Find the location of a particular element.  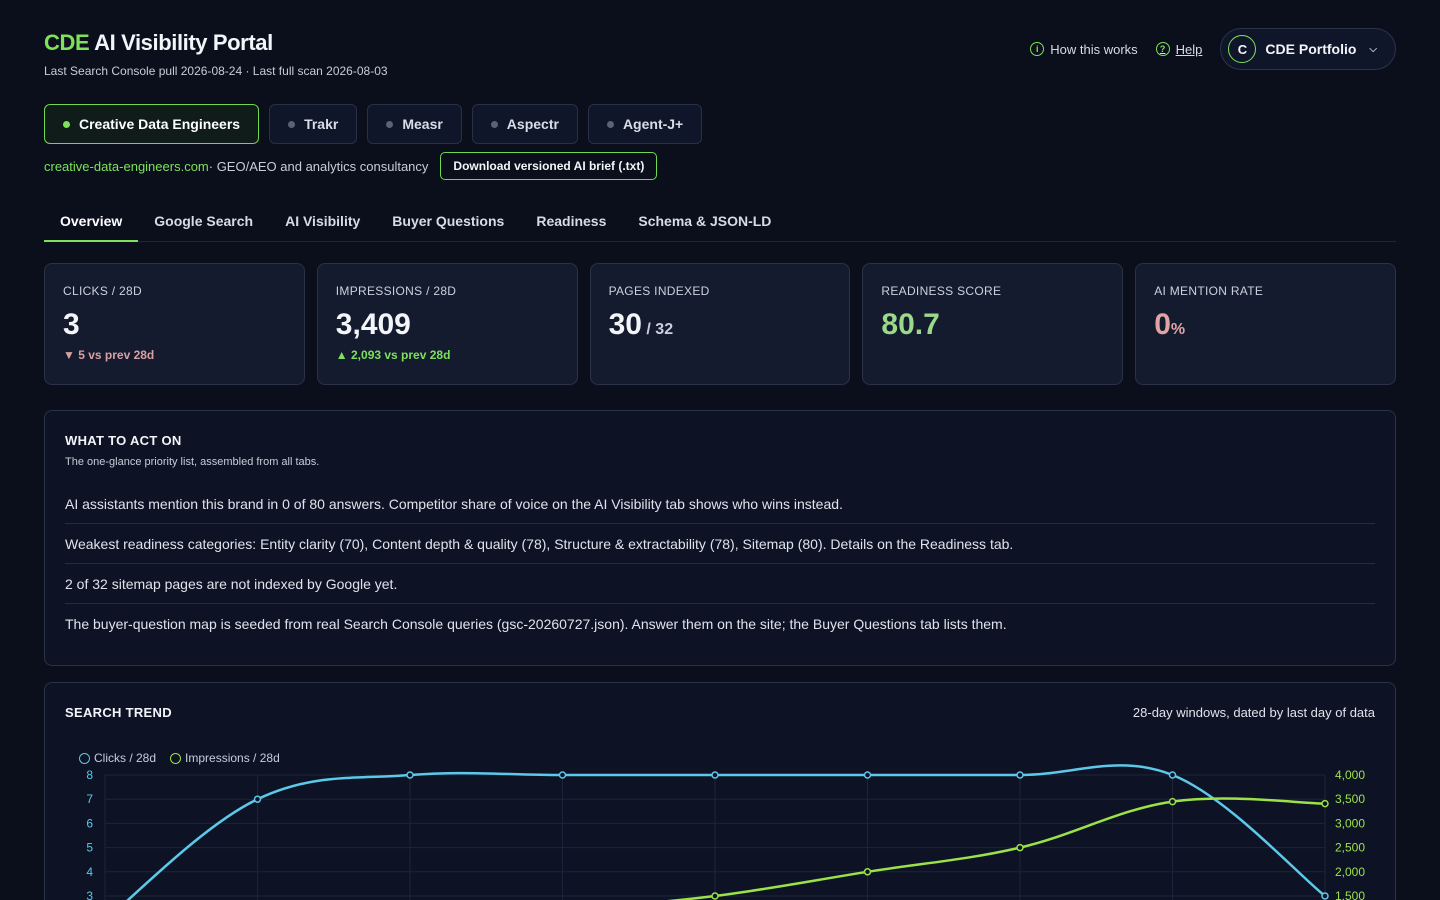

project-tab-label: Trakr is located at coordinates (321, 124).